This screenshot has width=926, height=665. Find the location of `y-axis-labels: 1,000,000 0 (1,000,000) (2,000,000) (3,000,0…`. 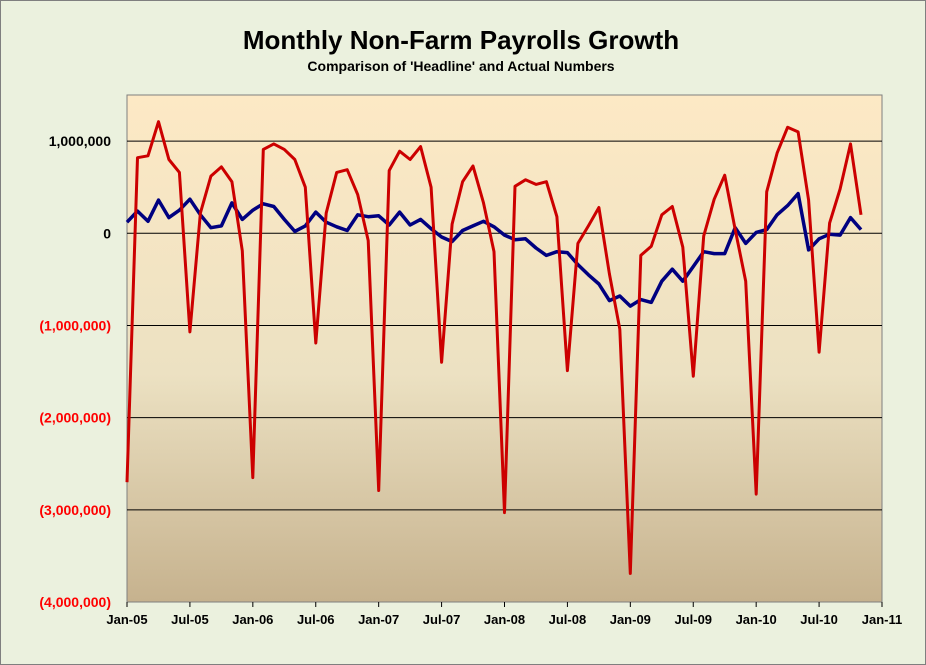

y-axis-labels: 1,000,000 0 (1,000,000) (2,000,000) (3,000,0… is located at coordinates (75, 371).